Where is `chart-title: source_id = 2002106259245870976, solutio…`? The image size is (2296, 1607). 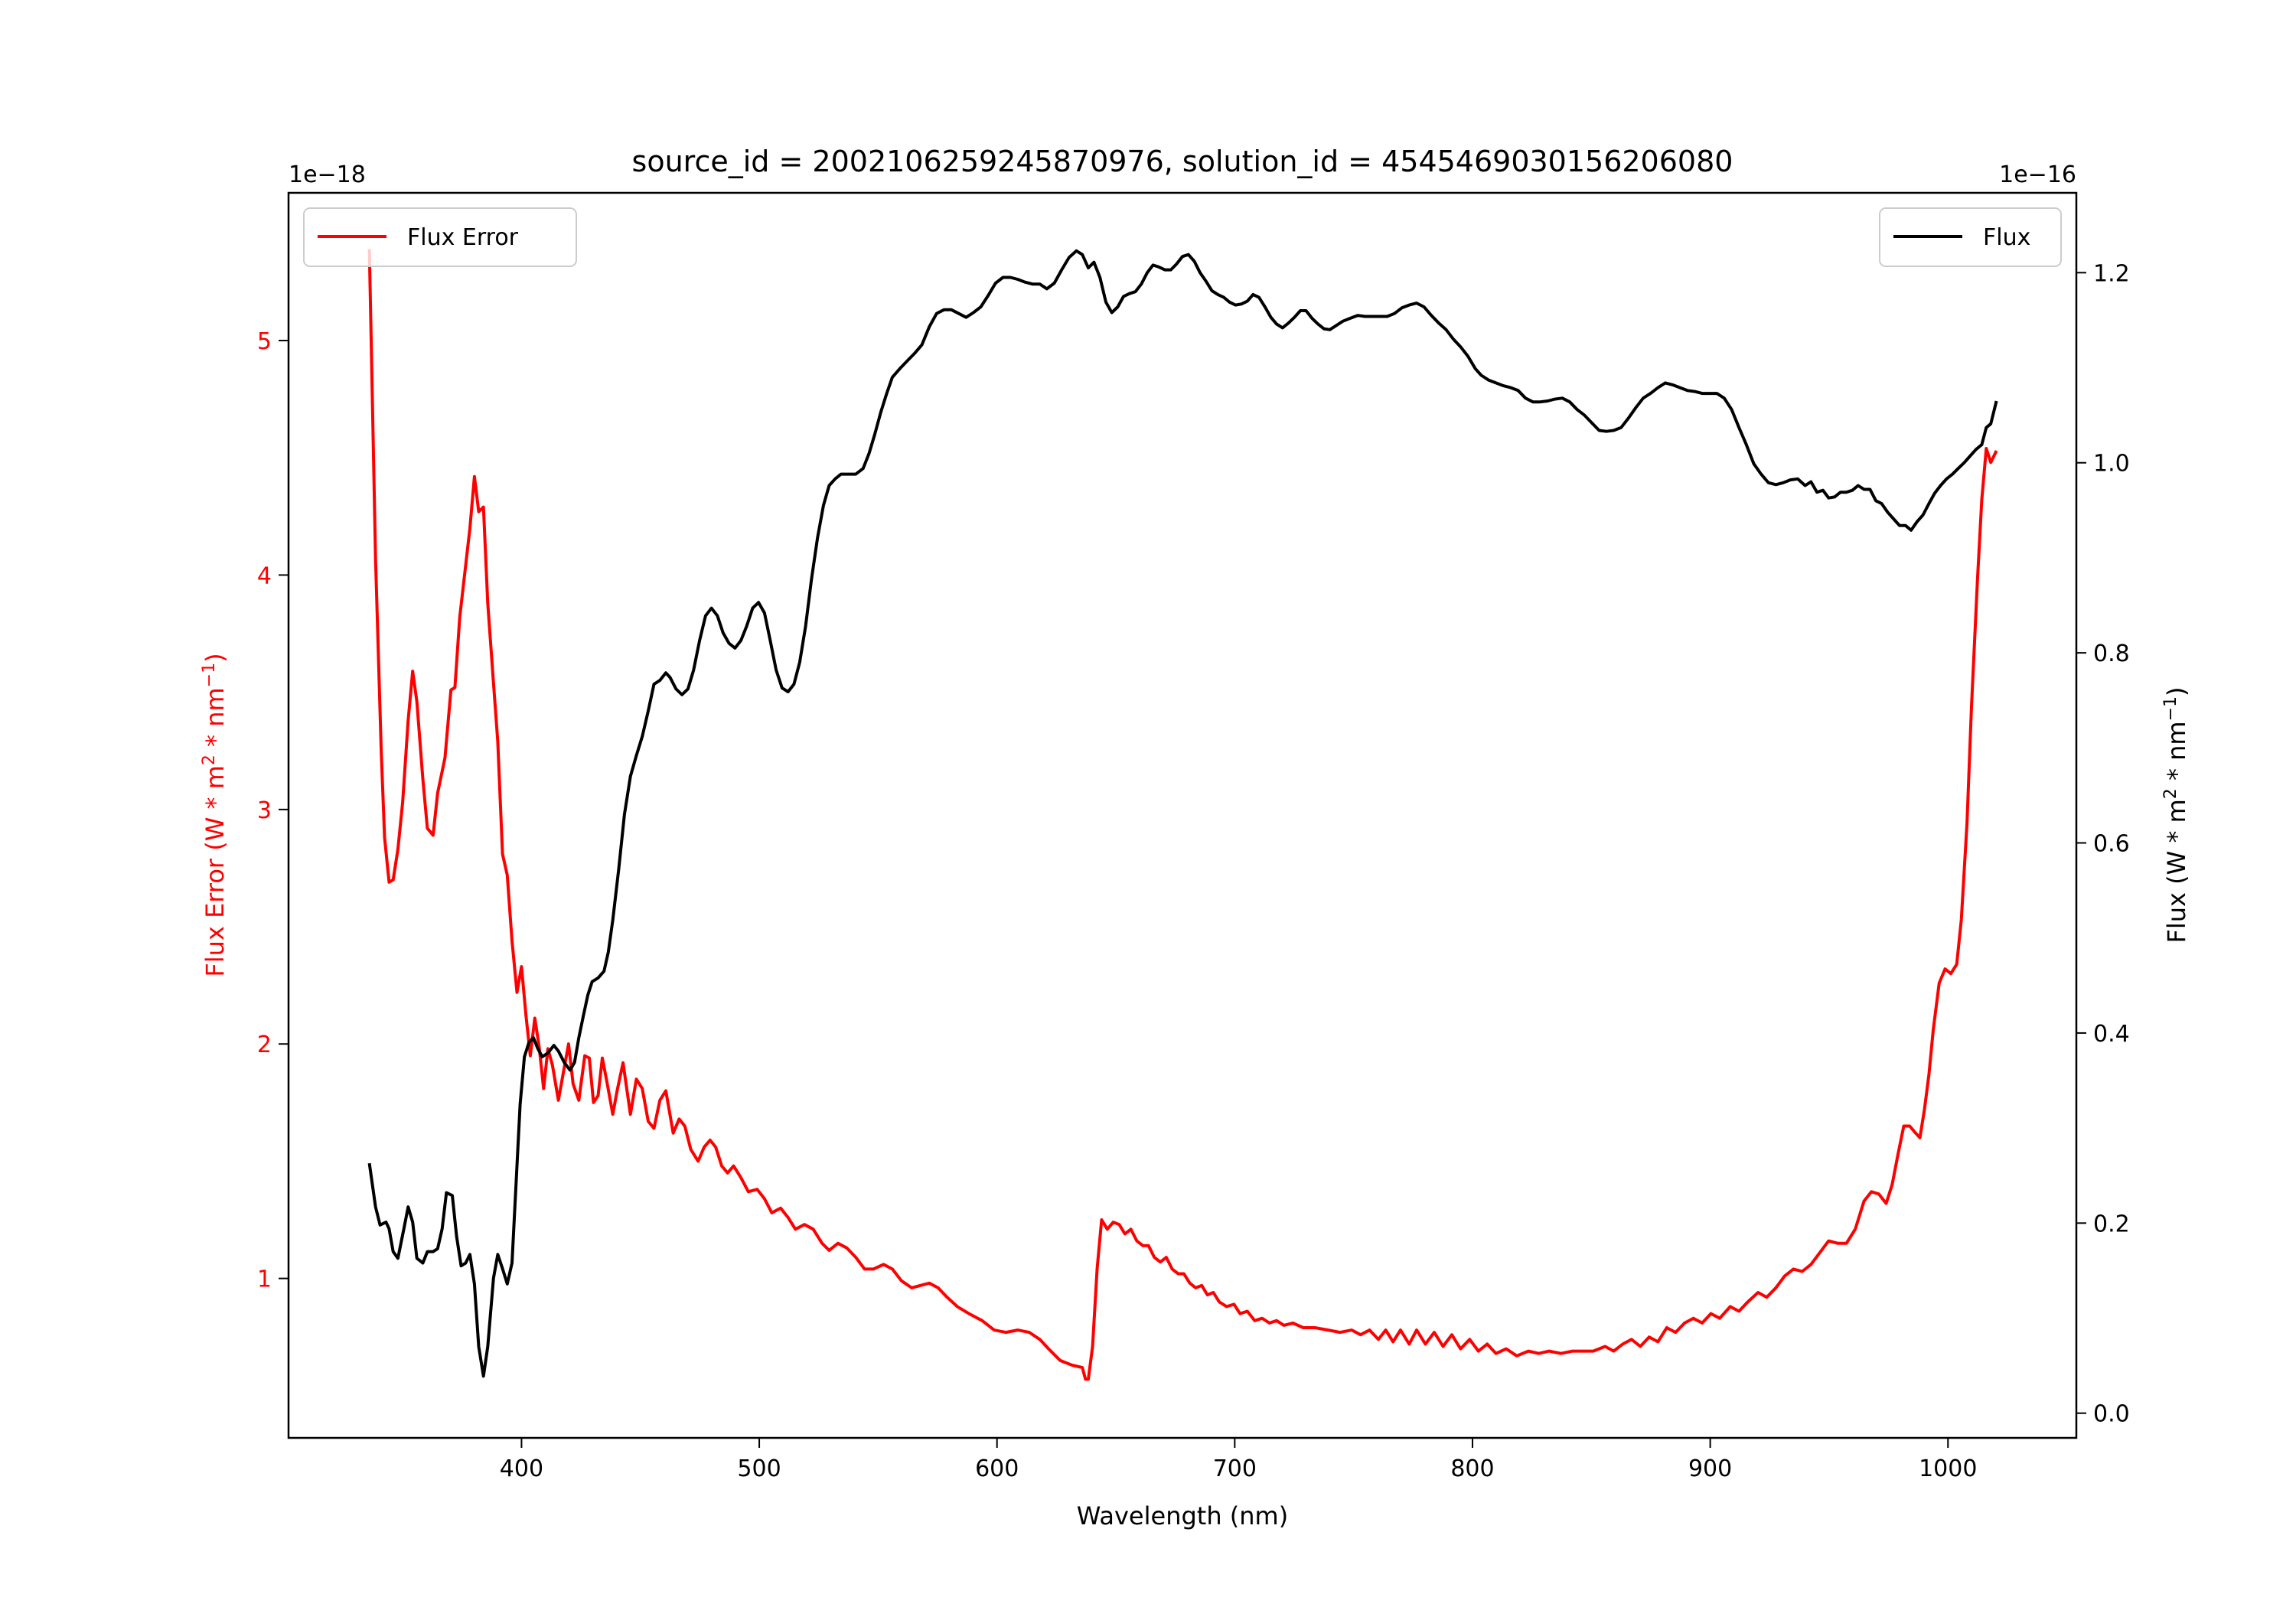
chart-title: source_id = 2002106259245870976, solutio… is located at coordinates (1182, 161).